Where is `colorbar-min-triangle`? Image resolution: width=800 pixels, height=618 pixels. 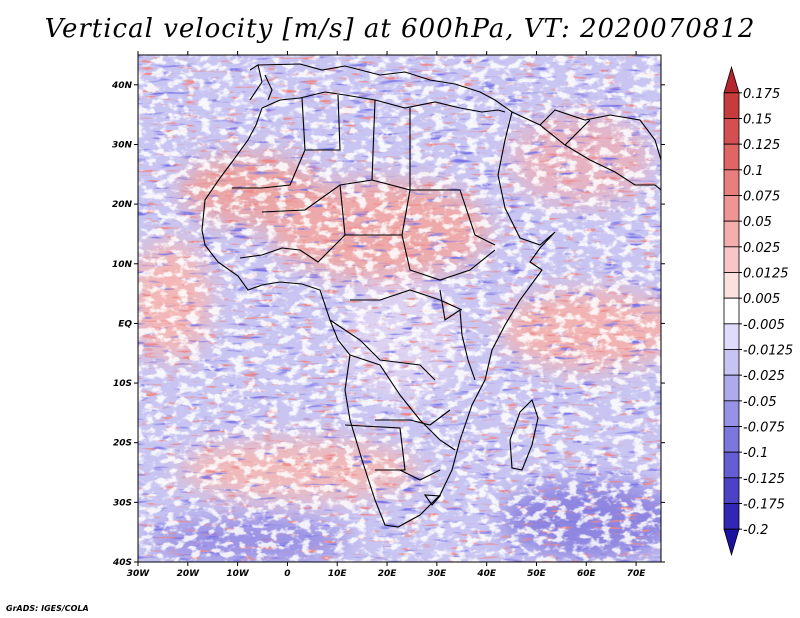
colorbar-min-triangle is located at coordinates (731, 542).